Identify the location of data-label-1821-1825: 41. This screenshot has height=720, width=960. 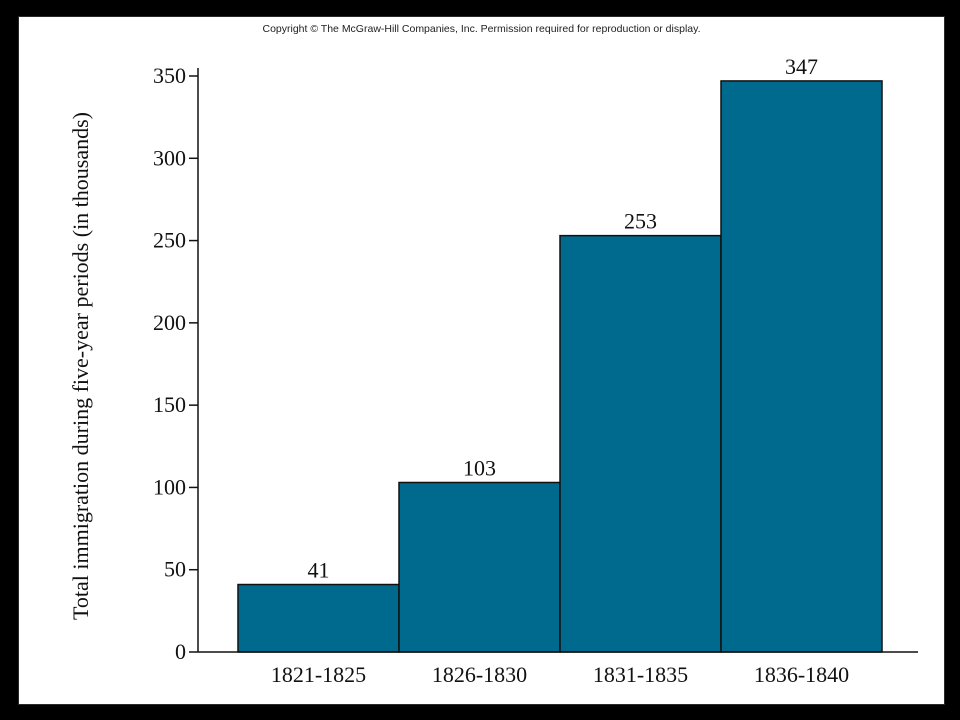
(319, 570).